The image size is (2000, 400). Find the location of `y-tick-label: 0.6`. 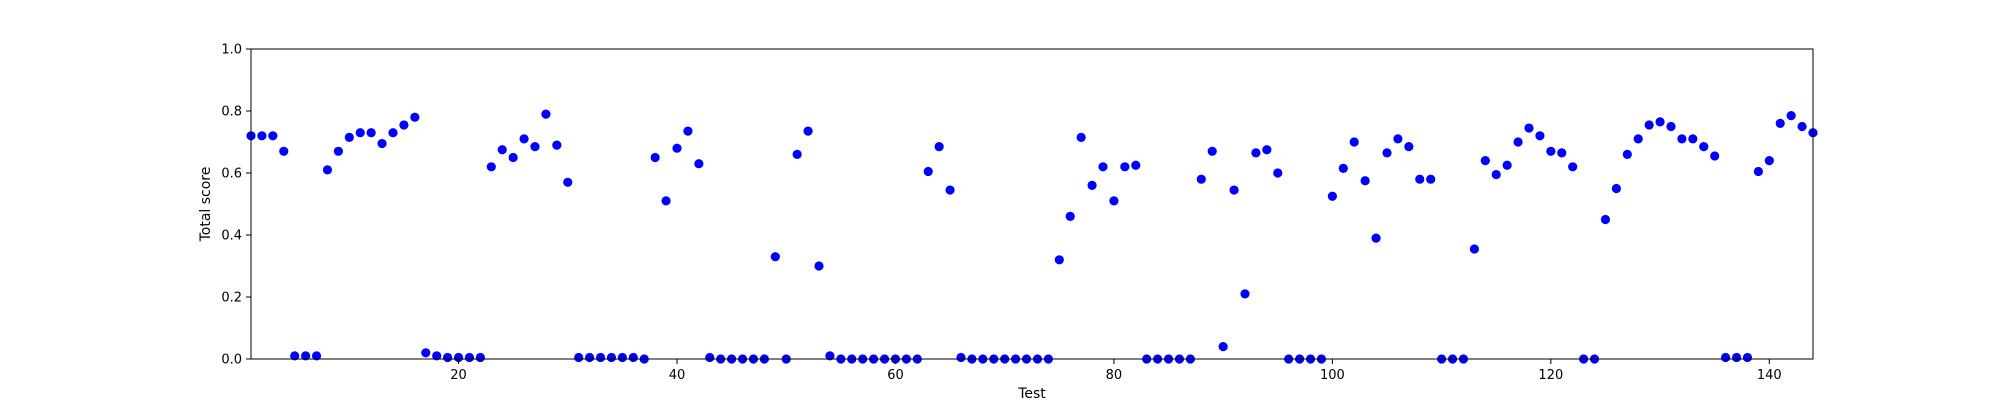

y-tick-label: 0.6 is located at coordinates (231, 174).